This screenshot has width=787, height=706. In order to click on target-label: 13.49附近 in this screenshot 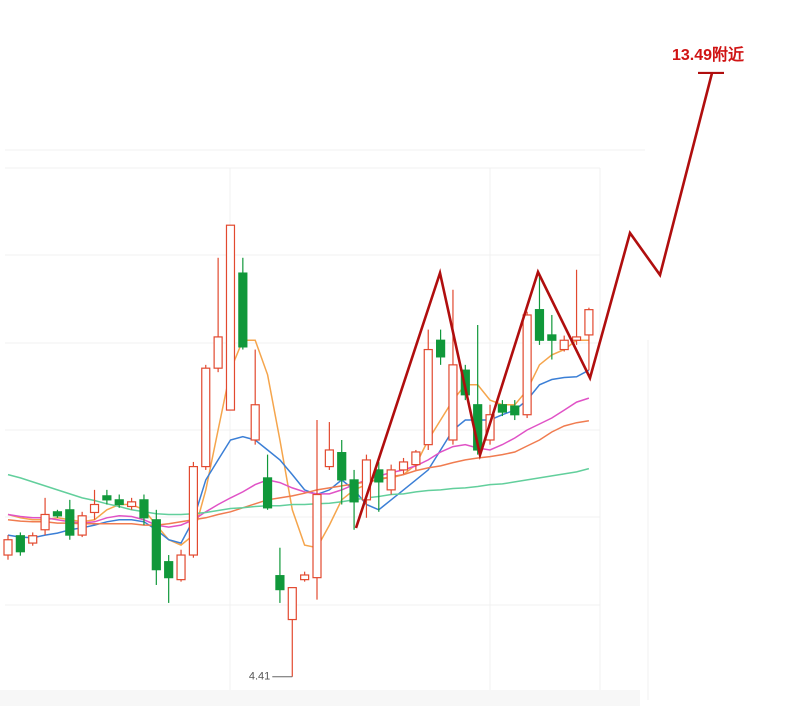, I will do `click(708, 54)`.